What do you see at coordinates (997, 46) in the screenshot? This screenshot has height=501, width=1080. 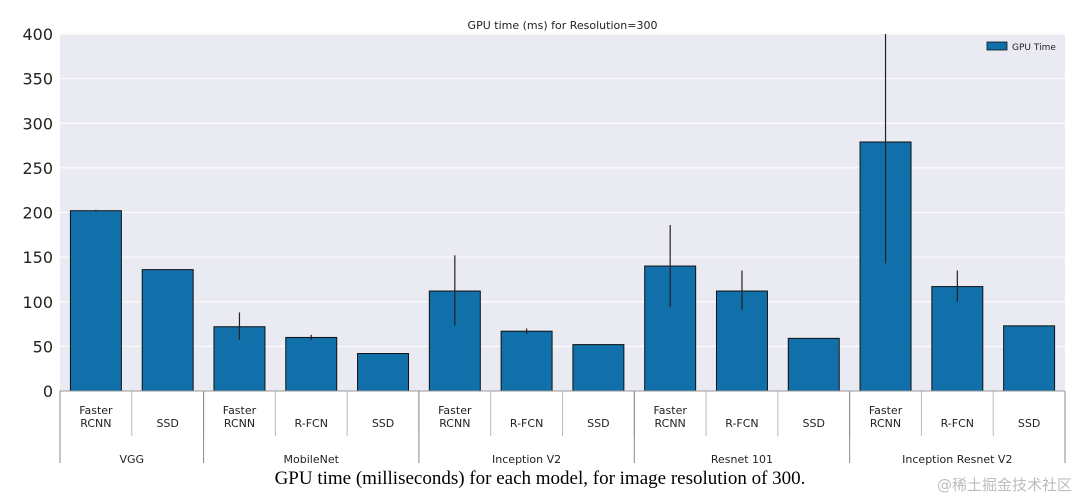 I see `legend-swatch` at bounding box center [997, 46].